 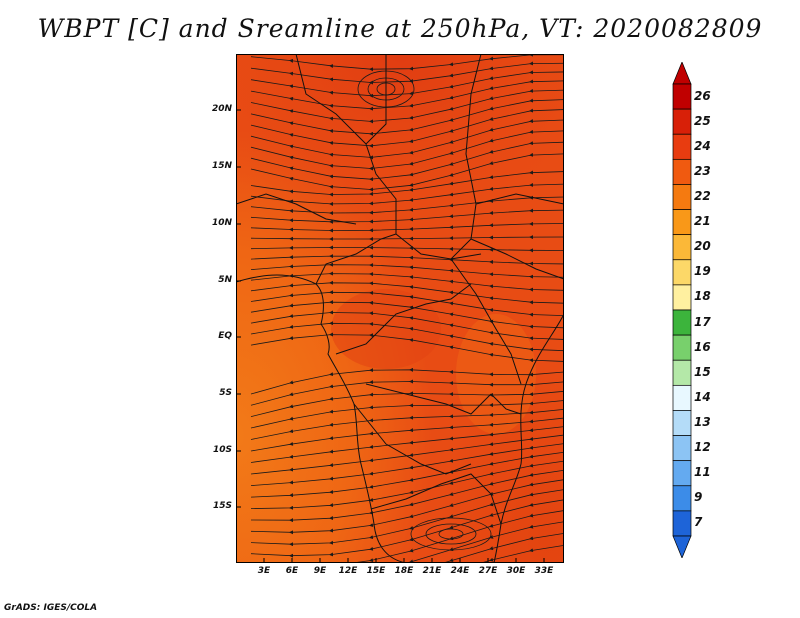 I want to click on lat-label: EQ, so click(x=225, y=336).